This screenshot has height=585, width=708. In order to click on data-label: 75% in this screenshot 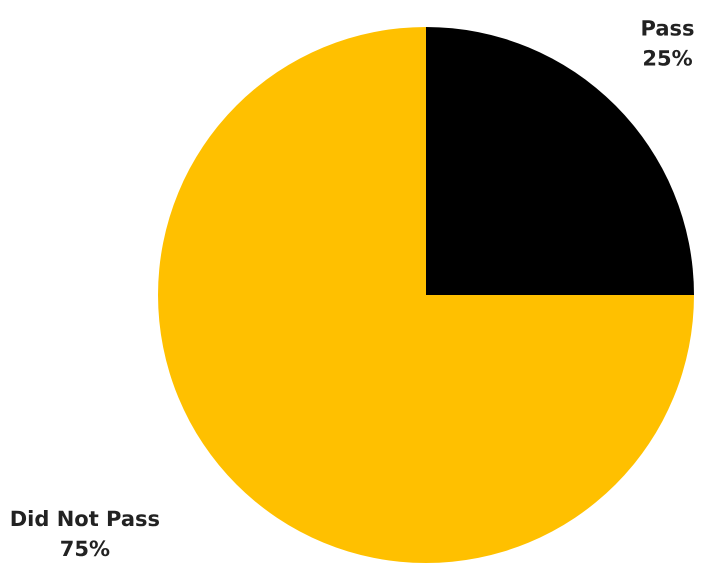, I will do `click(85, 549)`.